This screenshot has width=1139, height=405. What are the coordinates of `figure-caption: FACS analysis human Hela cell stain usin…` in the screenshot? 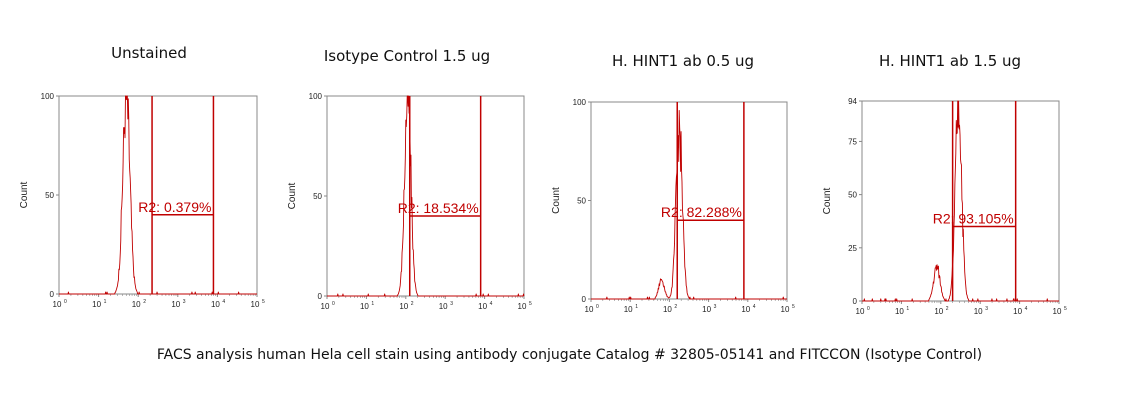 It's located at (569, 355).